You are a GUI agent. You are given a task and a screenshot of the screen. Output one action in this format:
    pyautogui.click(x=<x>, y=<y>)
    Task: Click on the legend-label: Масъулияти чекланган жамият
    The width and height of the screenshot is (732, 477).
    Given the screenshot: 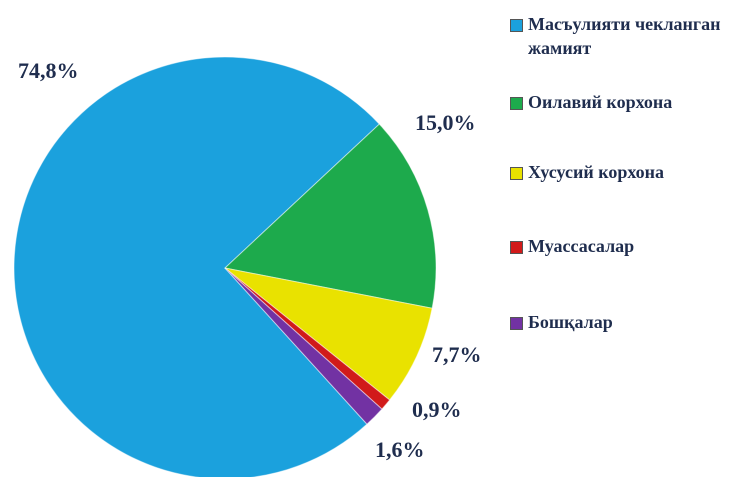 What is the action you would take?
    pyautogui.click(x=624, y=36)
    